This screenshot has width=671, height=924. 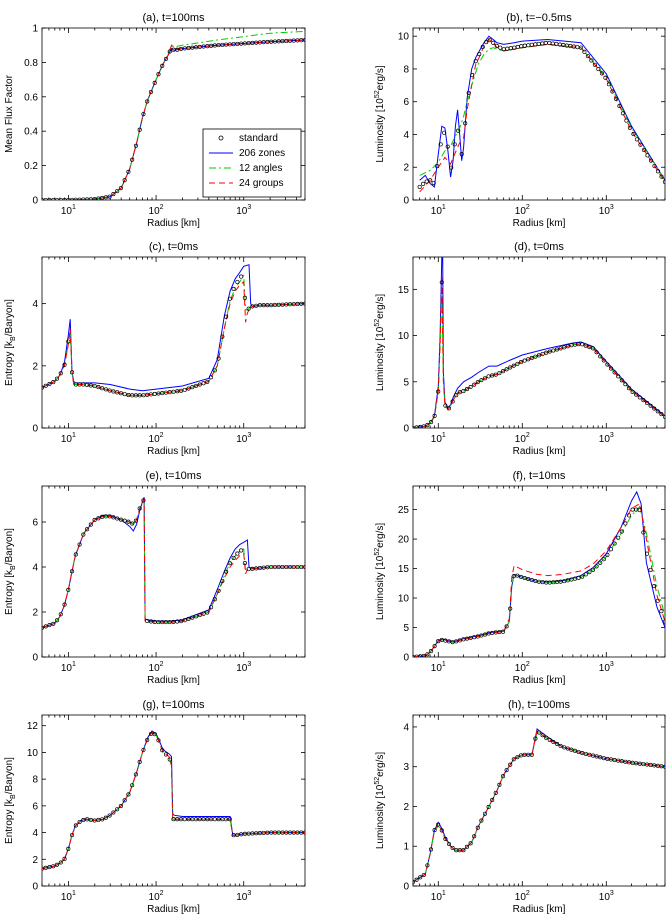 What do you see at coordinates (31, 97) in the screenshot?
I see `y-tick-label: 0.6` at bounding box center [31, 97].